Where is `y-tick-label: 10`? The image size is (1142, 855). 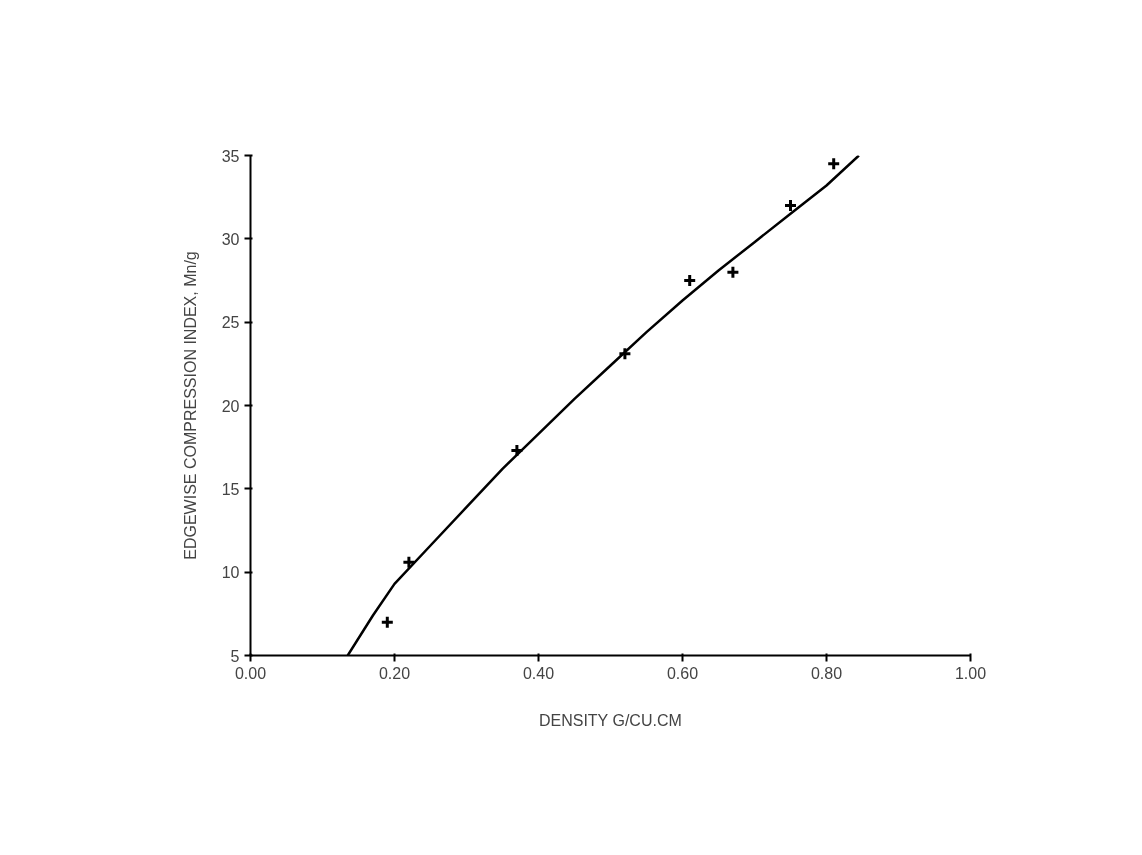
y-tick-label: 10 is located at coordinates (230, 573).